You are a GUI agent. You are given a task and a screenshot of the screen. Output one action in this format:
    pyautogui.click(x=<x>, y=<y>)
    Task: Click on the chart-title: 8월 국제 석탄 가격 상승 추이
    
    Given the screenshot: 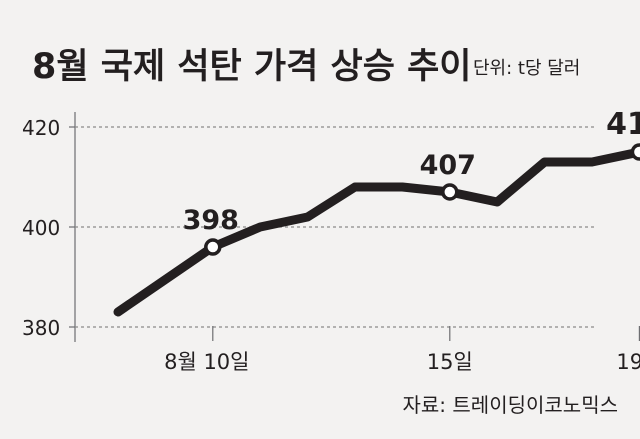 What is the action you would take?
    pyautogui.click(x=251, y=67)
    